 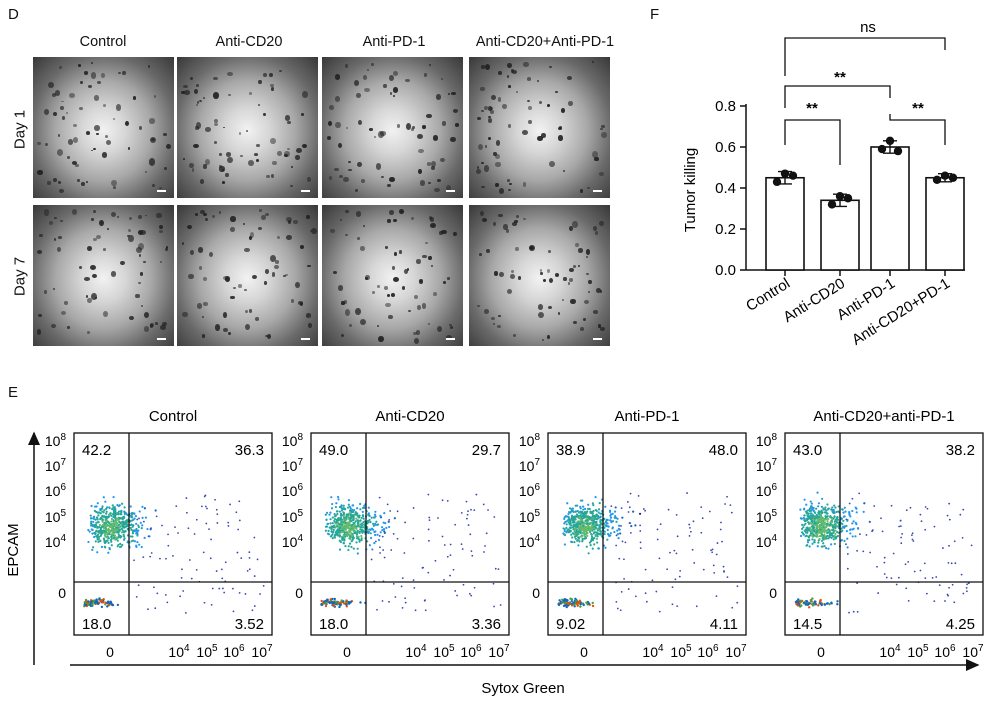 What do you see at coordinates (918, 108) in the screenshot?
I see `sig-label-right: **` at bounding box center [918, 108].